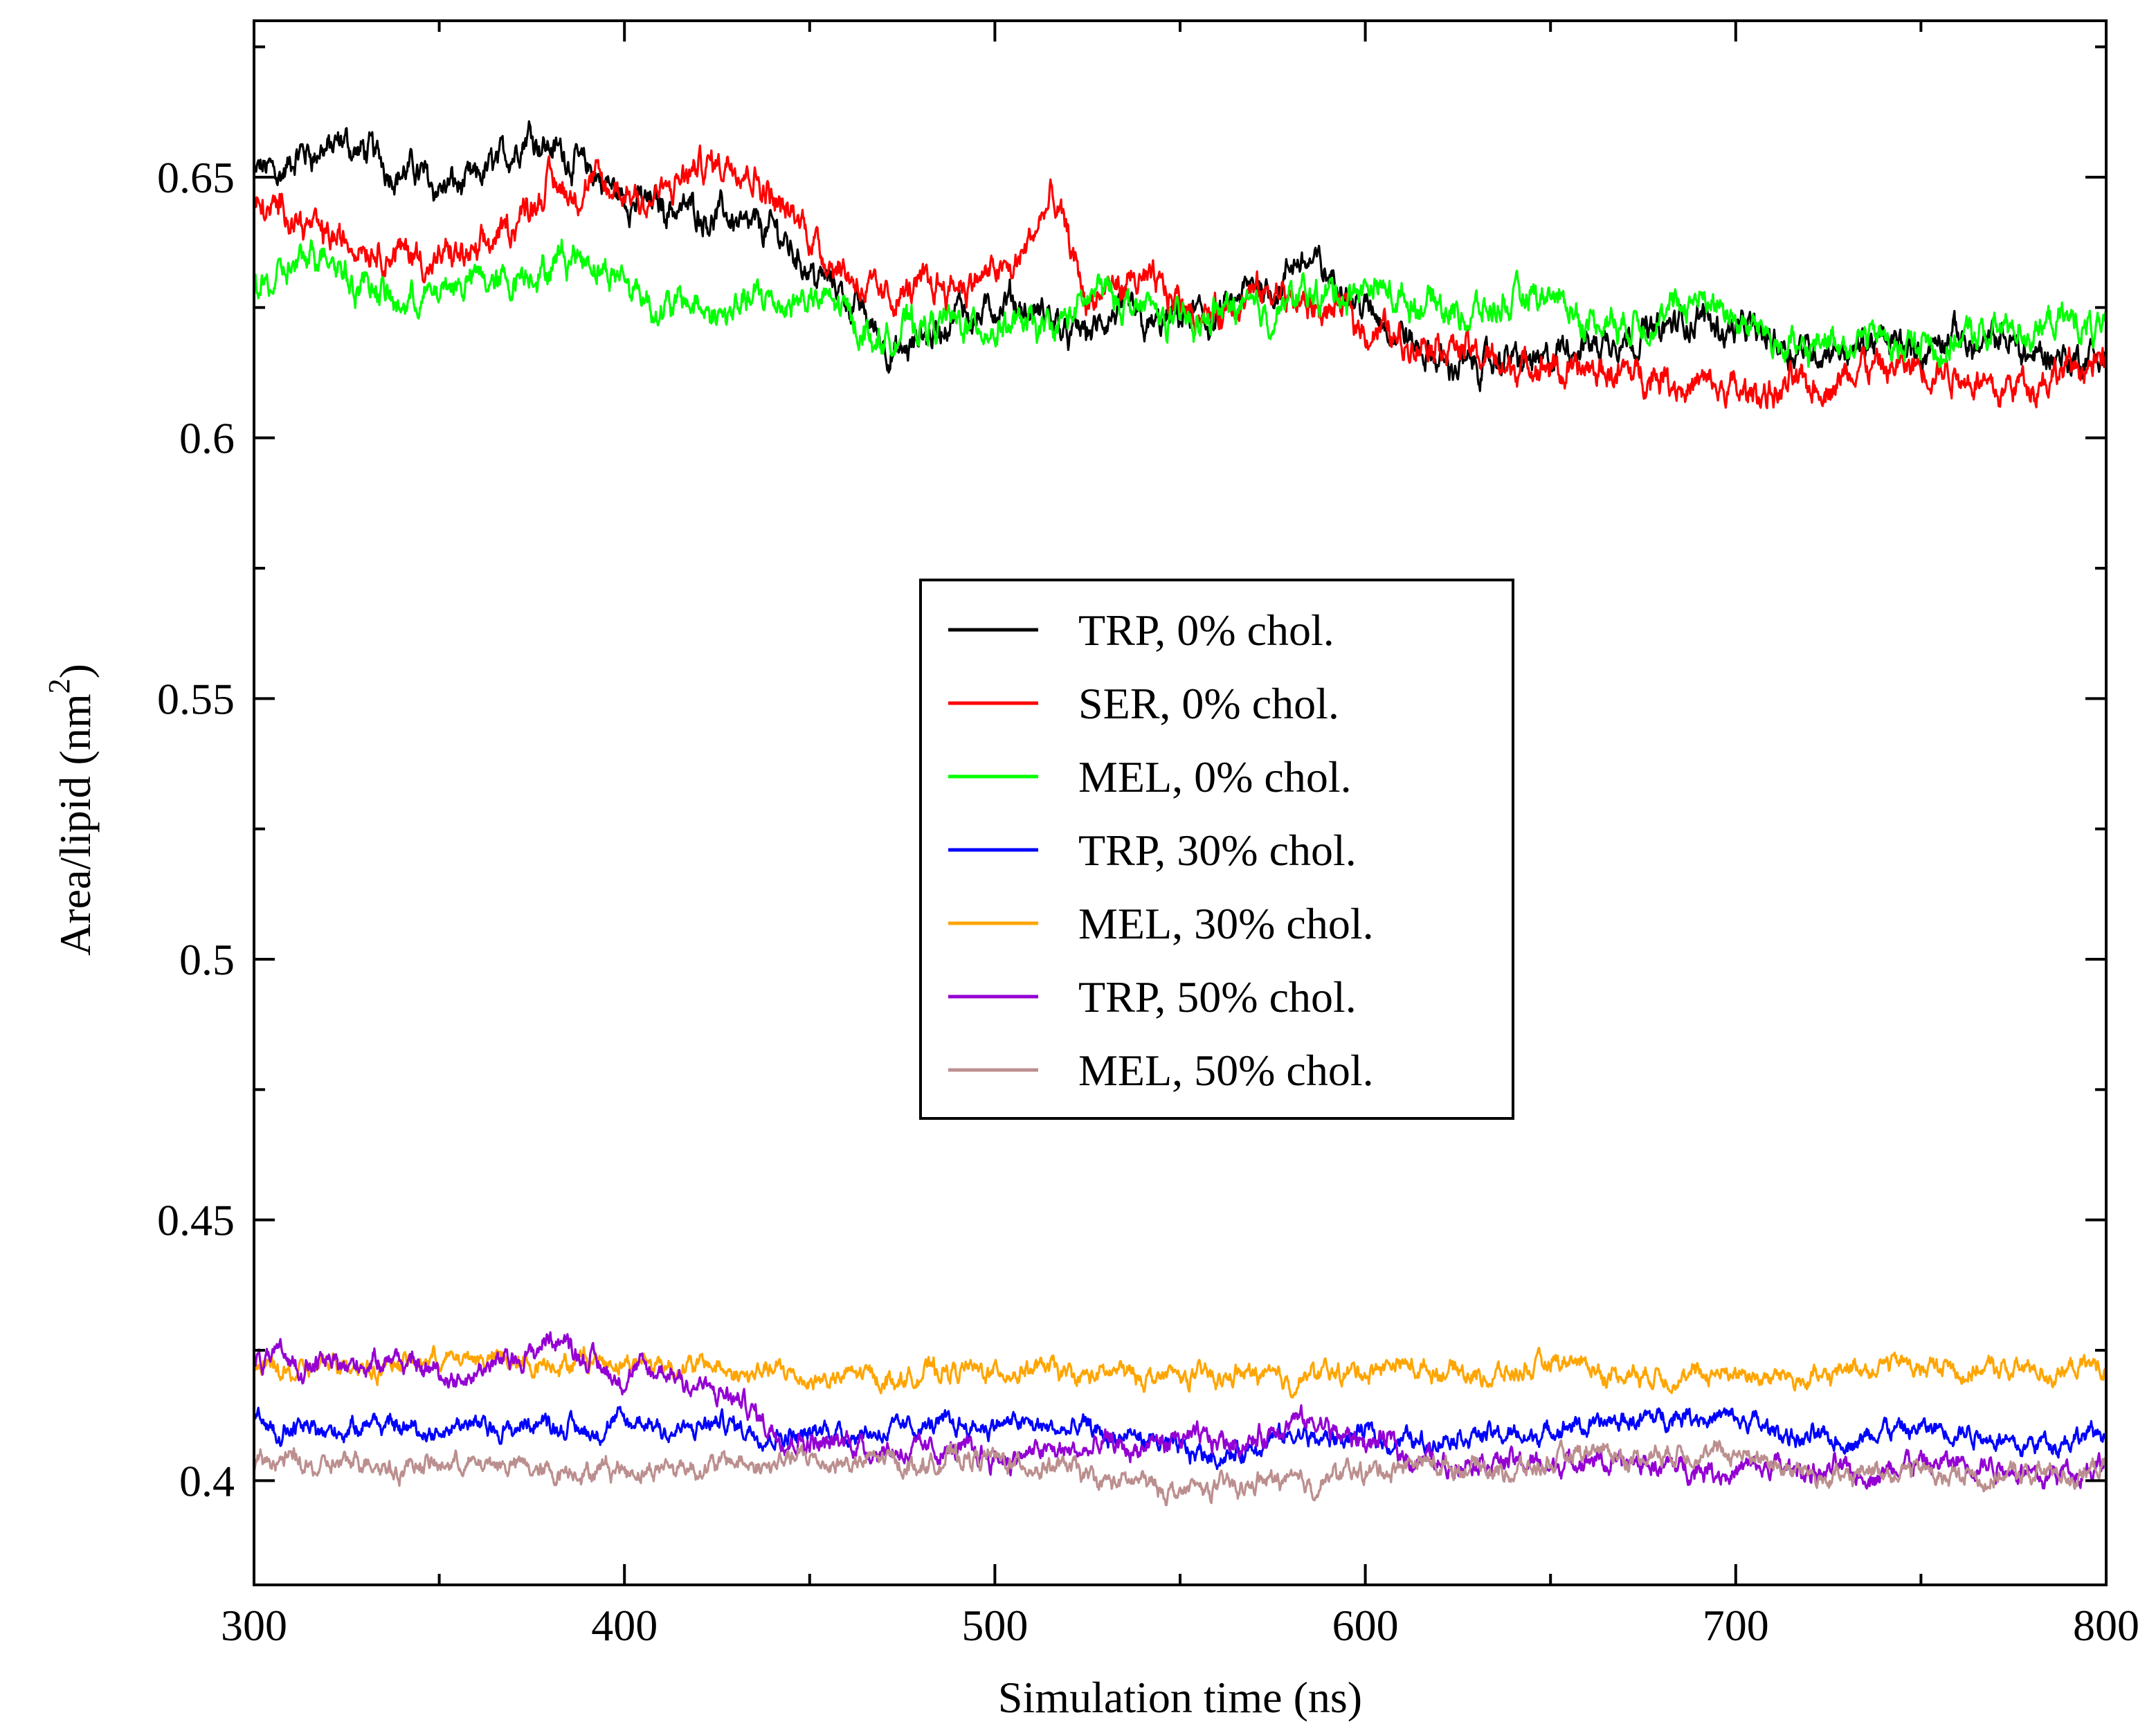  I want to click on legend-label-6: MEL, 50% chol., so click(1226, 1070).